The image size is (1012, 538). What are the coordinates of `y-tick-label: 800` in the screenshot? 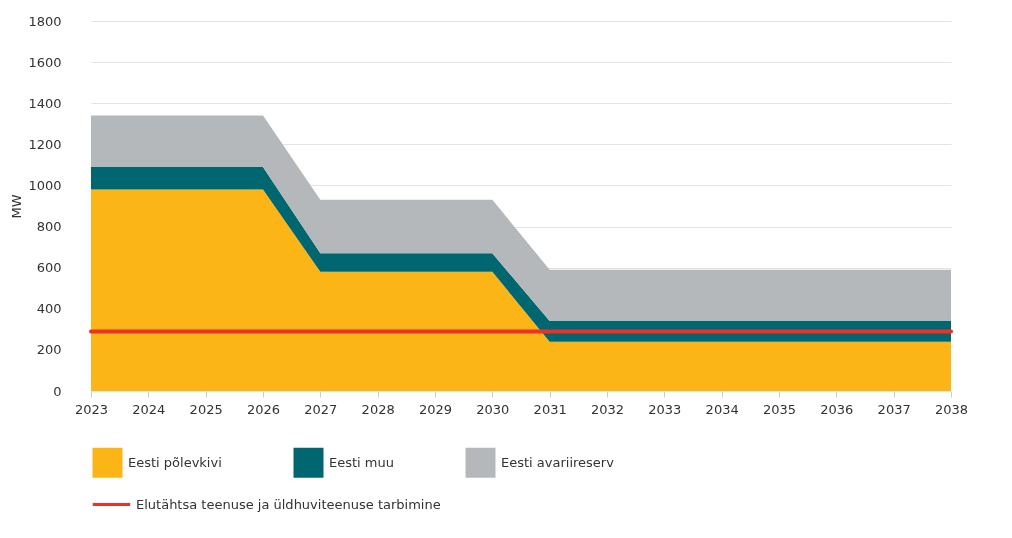 It's located at (49, 227).